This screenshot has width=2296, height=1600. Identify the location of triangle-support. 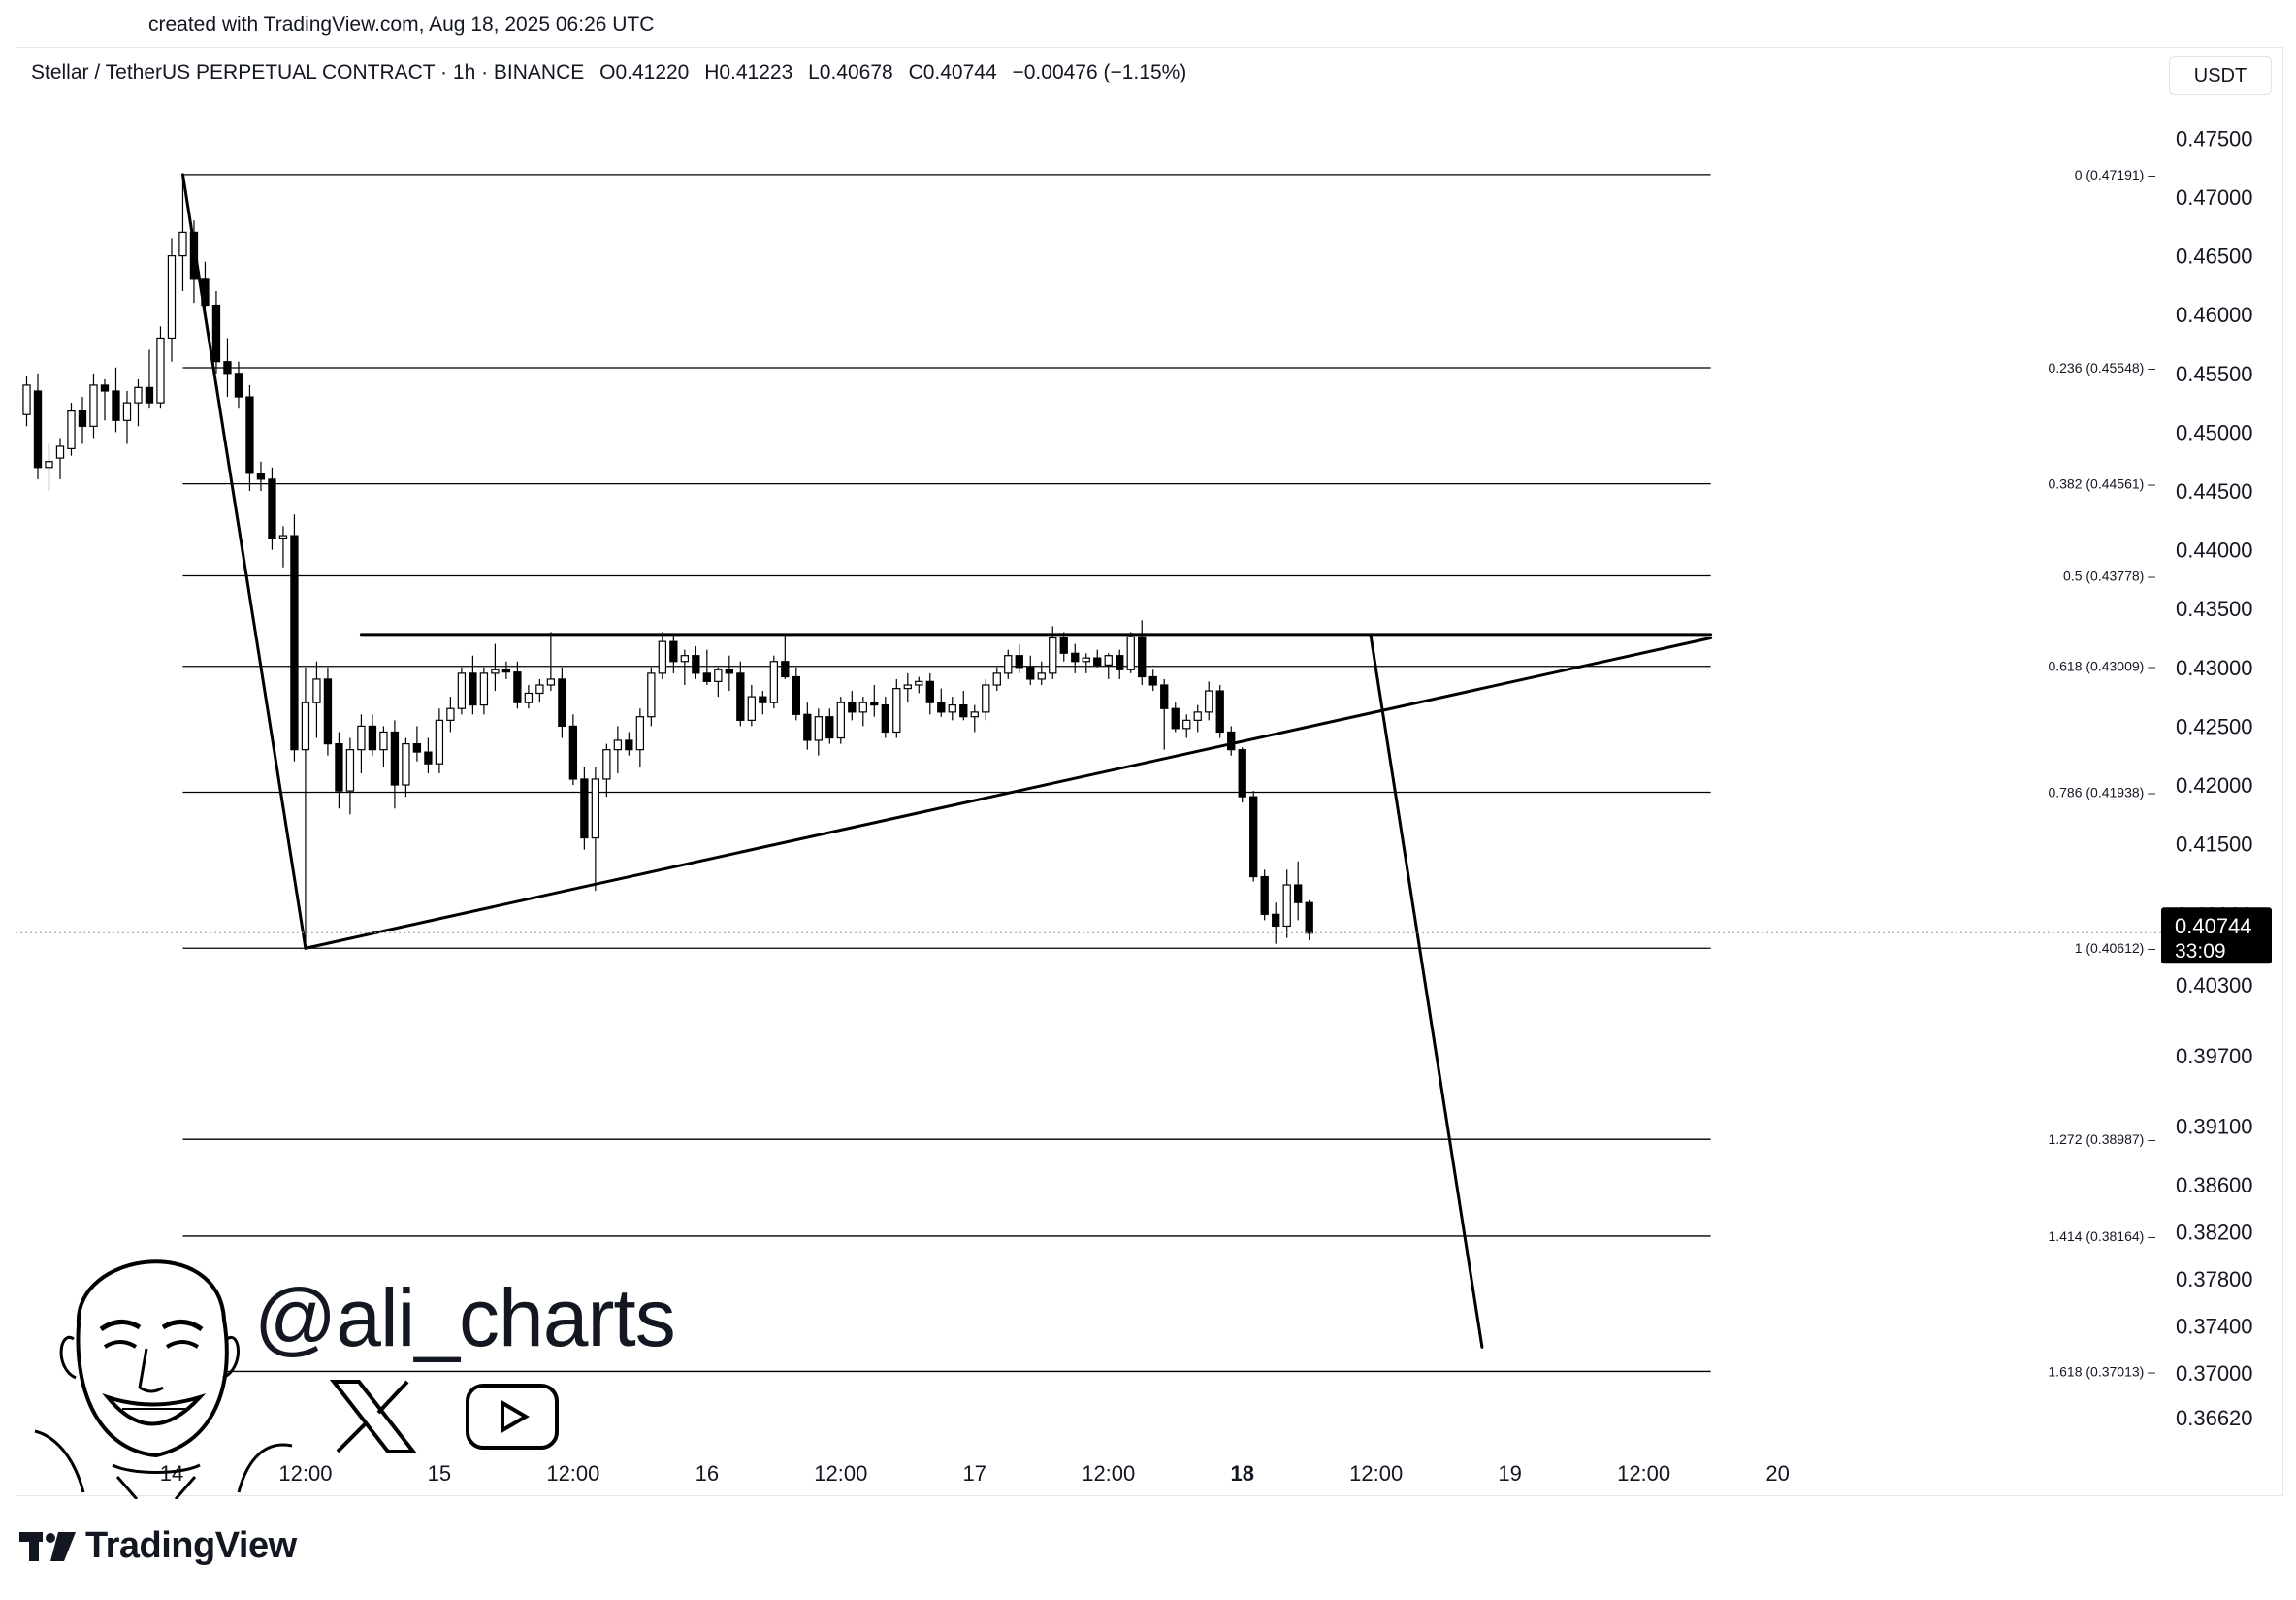
(1009, 793).